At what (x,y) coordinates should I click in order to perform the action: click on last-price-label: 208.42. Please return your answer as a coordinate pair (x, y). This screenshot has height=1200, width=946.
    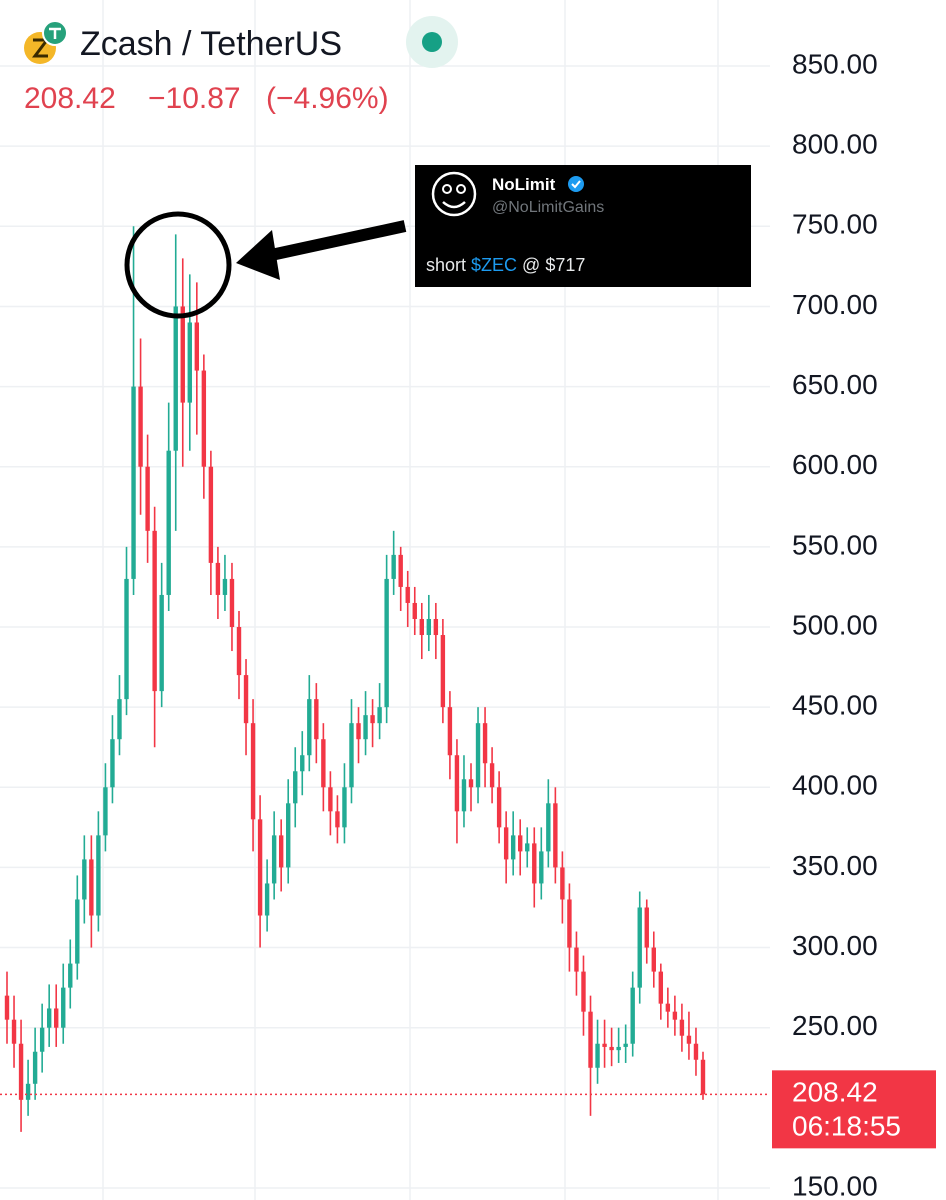
    Looking at the image, I should click on (835, 1092).